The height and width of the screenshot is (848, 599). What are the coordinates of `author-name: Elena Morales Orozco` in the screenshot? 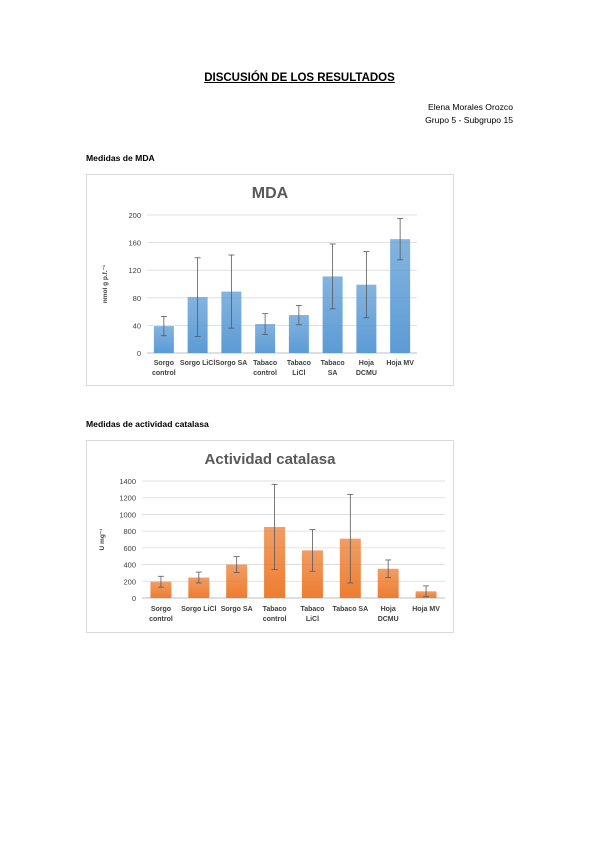 It's located at (470, 107).